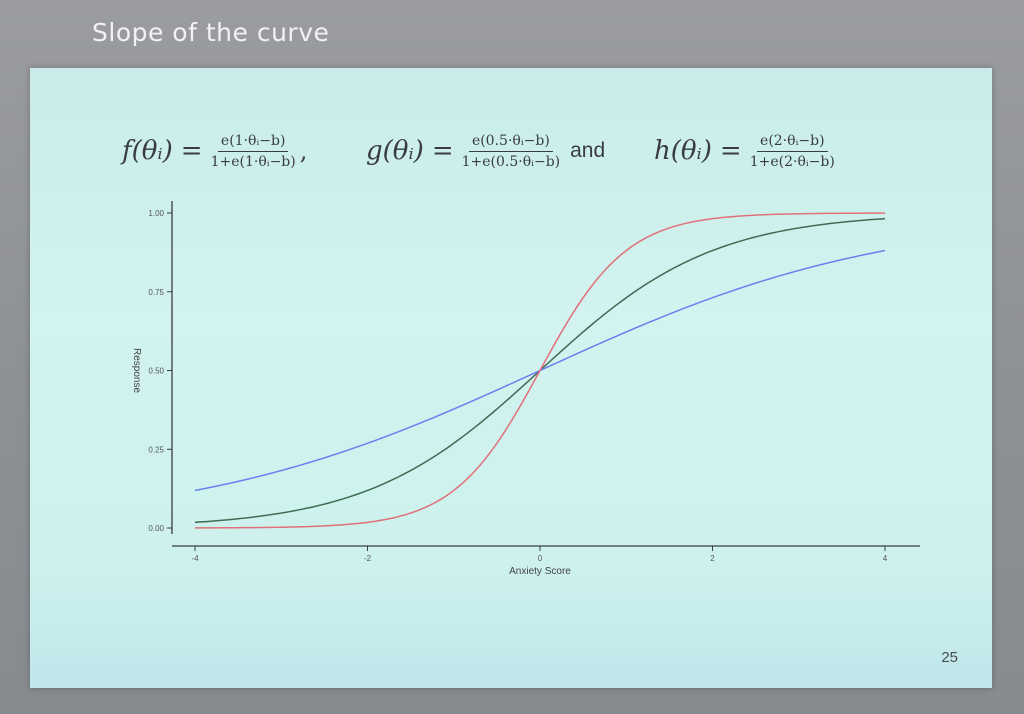 The image size is (1024, 714). I want to click on x-axis-label: Anxiety Score, so click(540, 571).